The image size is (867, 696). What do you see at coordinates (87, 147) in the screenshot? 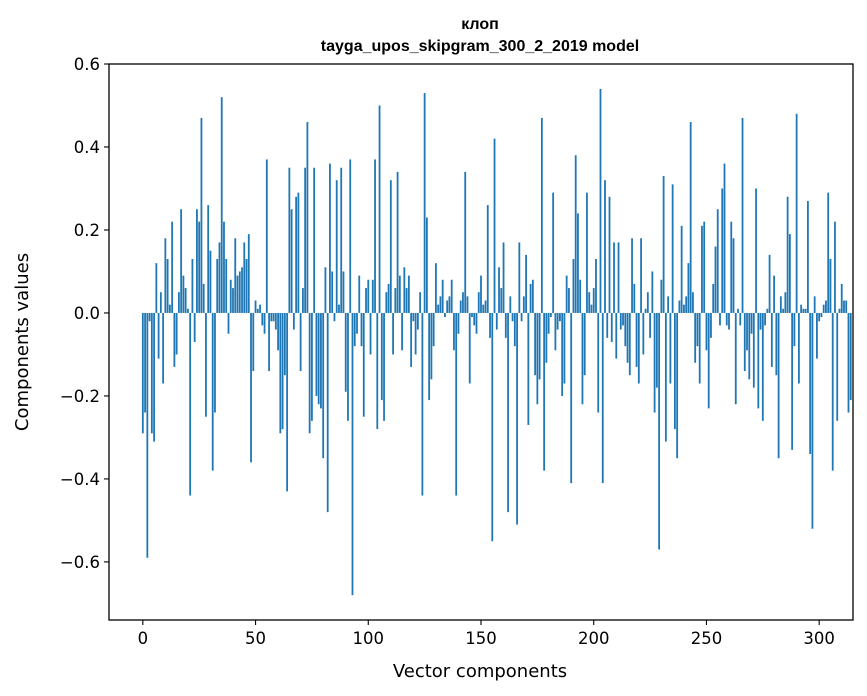
I see `y-tick-label: 0.4` at bounding box center [87, 147].